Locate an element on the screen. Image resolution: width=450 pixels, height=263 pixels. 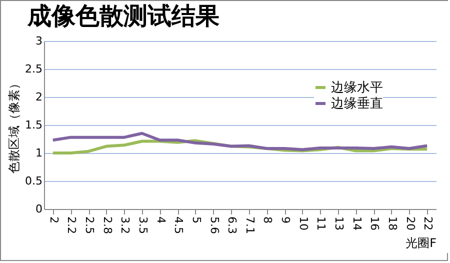
x-tick-label: 16 is located at coordinates (375, 223).